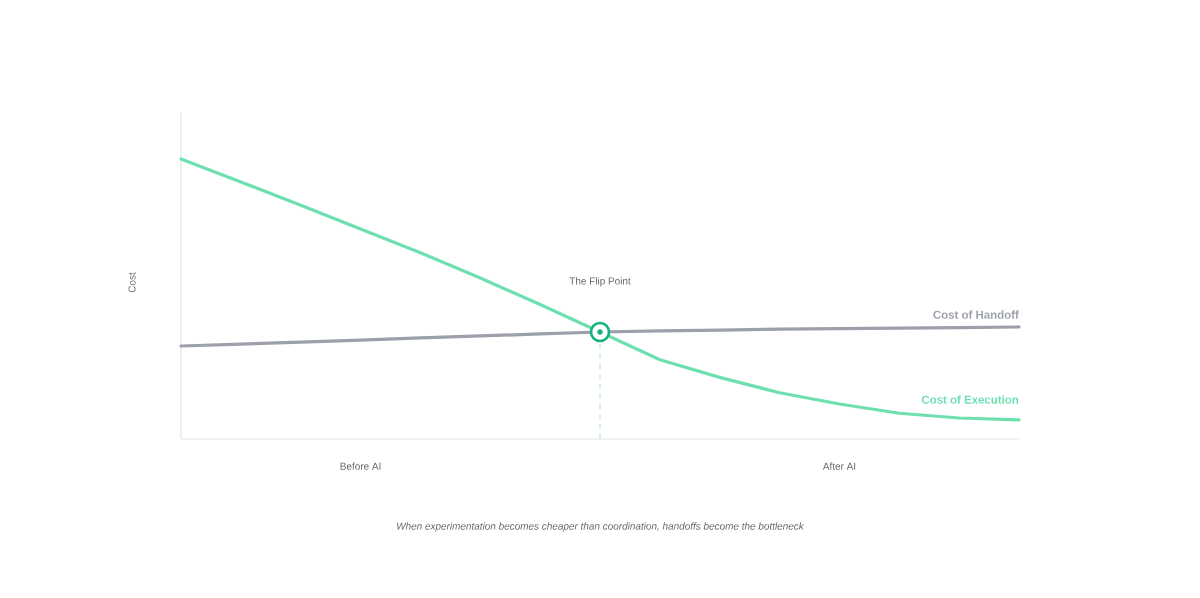 This screenshot has width=1200, height=598. Describe the element at coordinates (360, 466) in the screenshot. I see `x-tick-label: Before AI` at that location.